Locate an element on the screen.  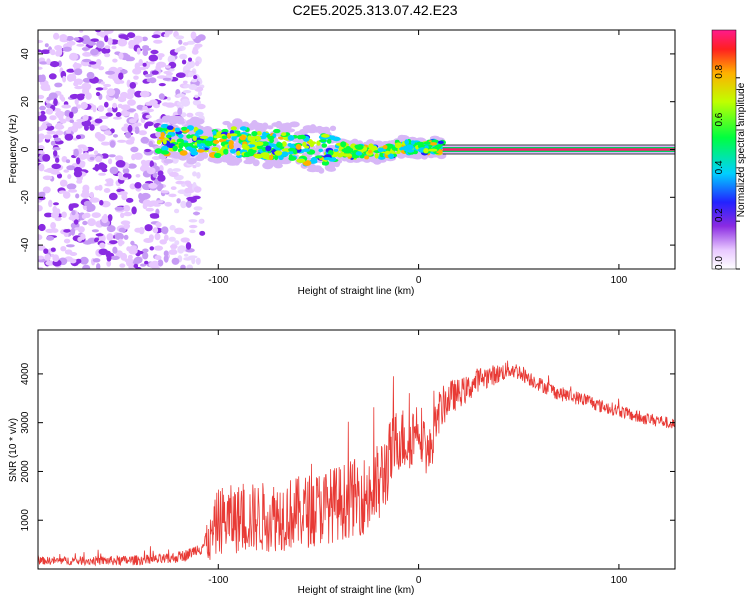
colorbar-label: Normalized spectral amplitude is located at coordinates (741, 149).